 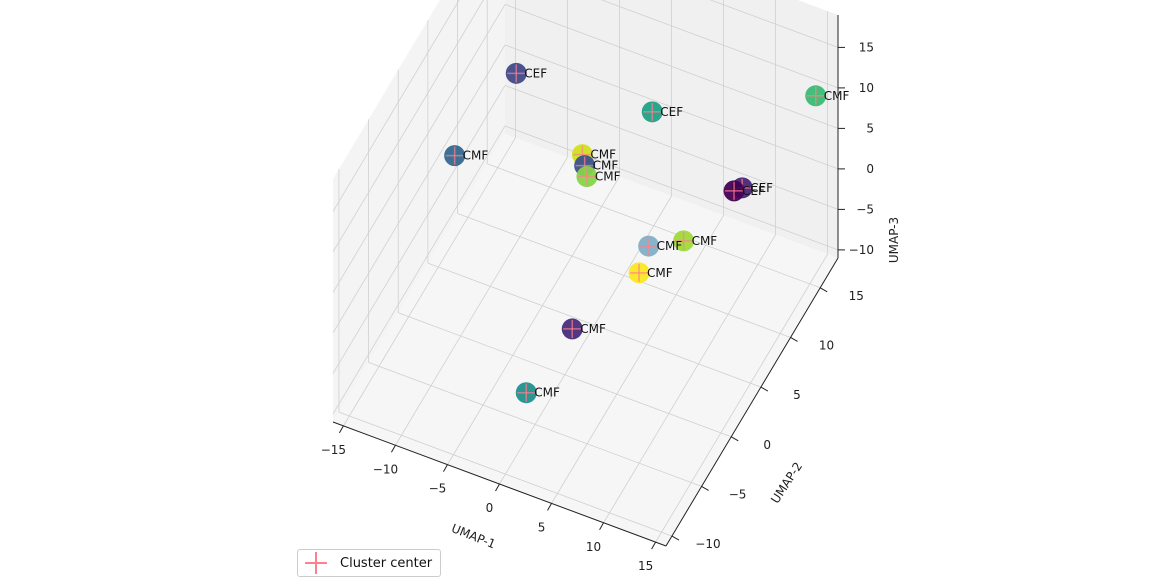 I want to click on y-tick-label: 5, so click(x=797, y=395).